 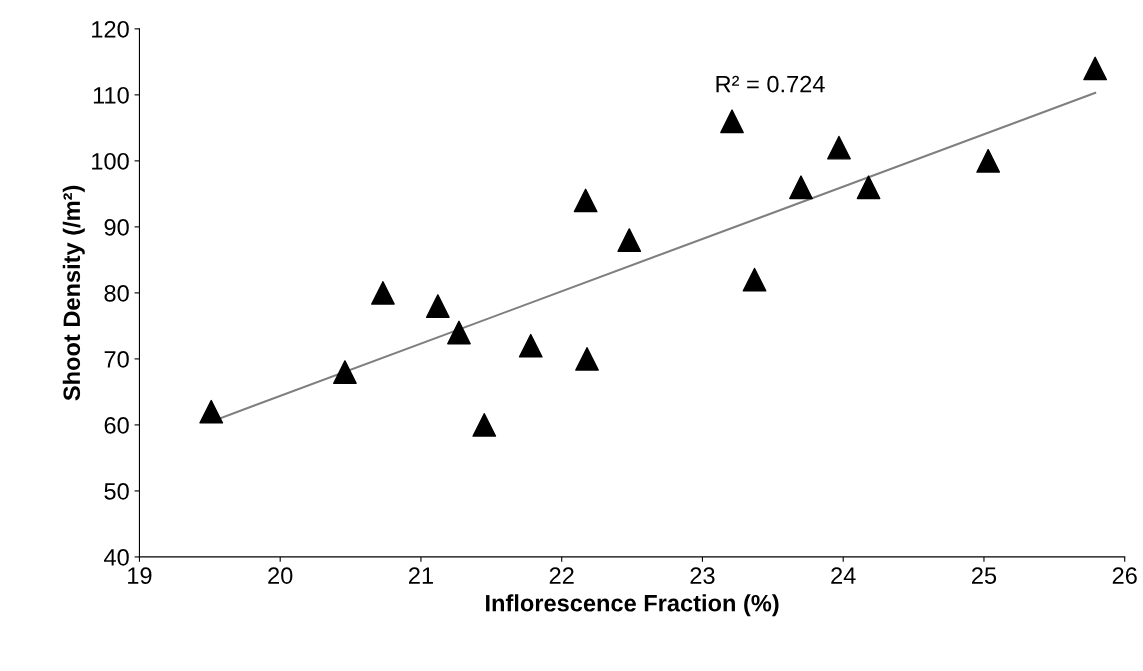 I want to click on x-tick-label: 26, so click(x=1124, y=575).